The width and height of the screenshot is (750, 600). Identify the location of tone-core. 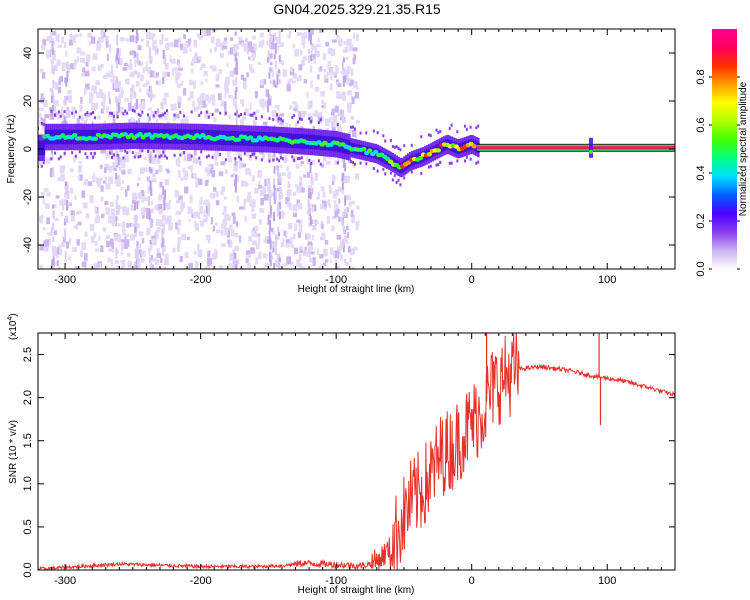
(576, 148).